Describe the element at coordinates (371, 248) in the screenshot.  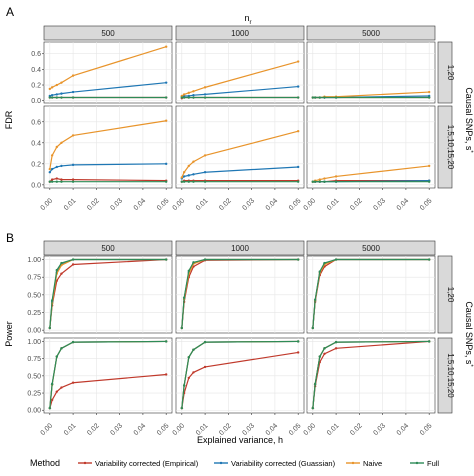
I see `col-strip-label: 5000` at that location.